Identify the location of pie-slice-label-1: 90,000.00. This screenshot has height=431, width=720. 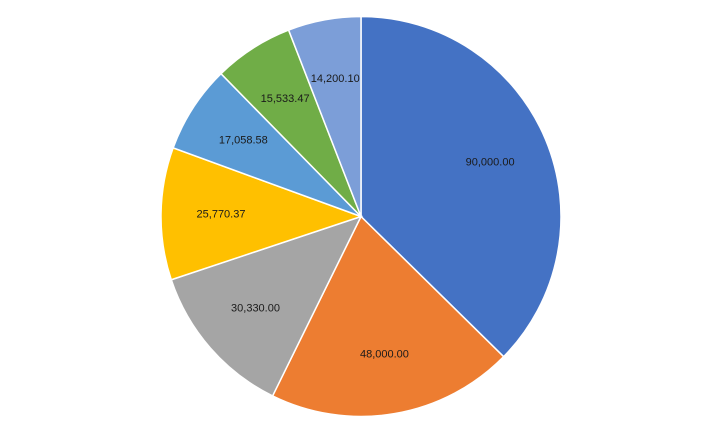
(490, 162).